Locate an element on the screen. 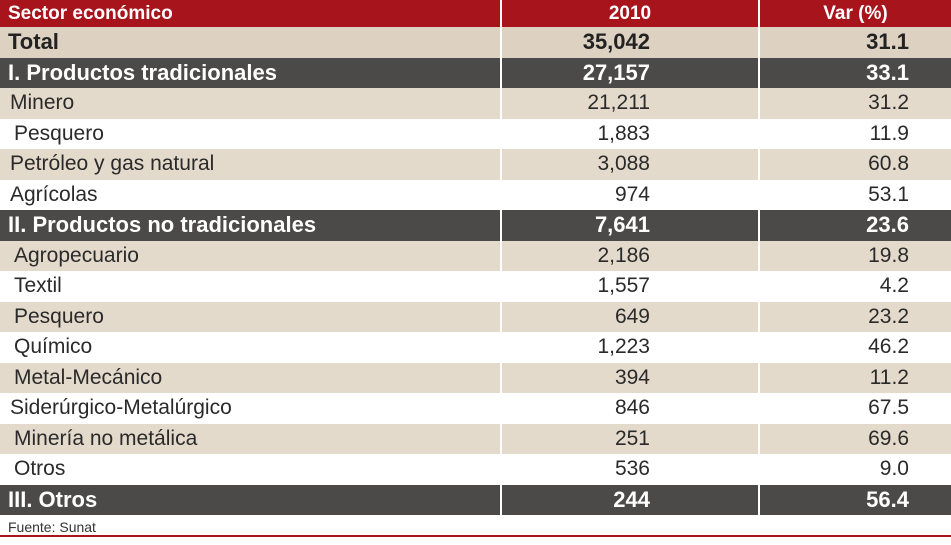  row-value: 1,557 is located at coordinates (629, 286).